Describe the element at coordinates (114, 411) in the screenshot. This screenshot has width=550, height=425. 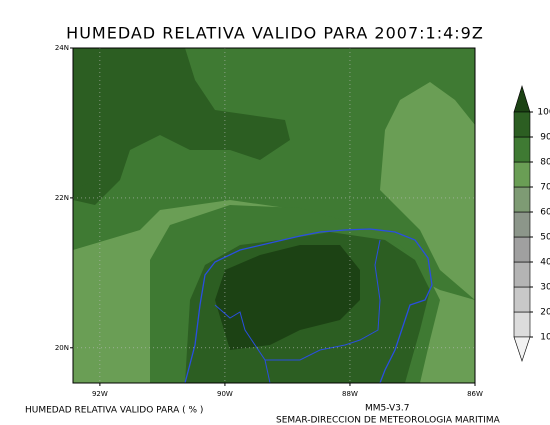
I see `footer-label: HUMEDAD RELATIVA VALIDO PARA ( % )` at that location.